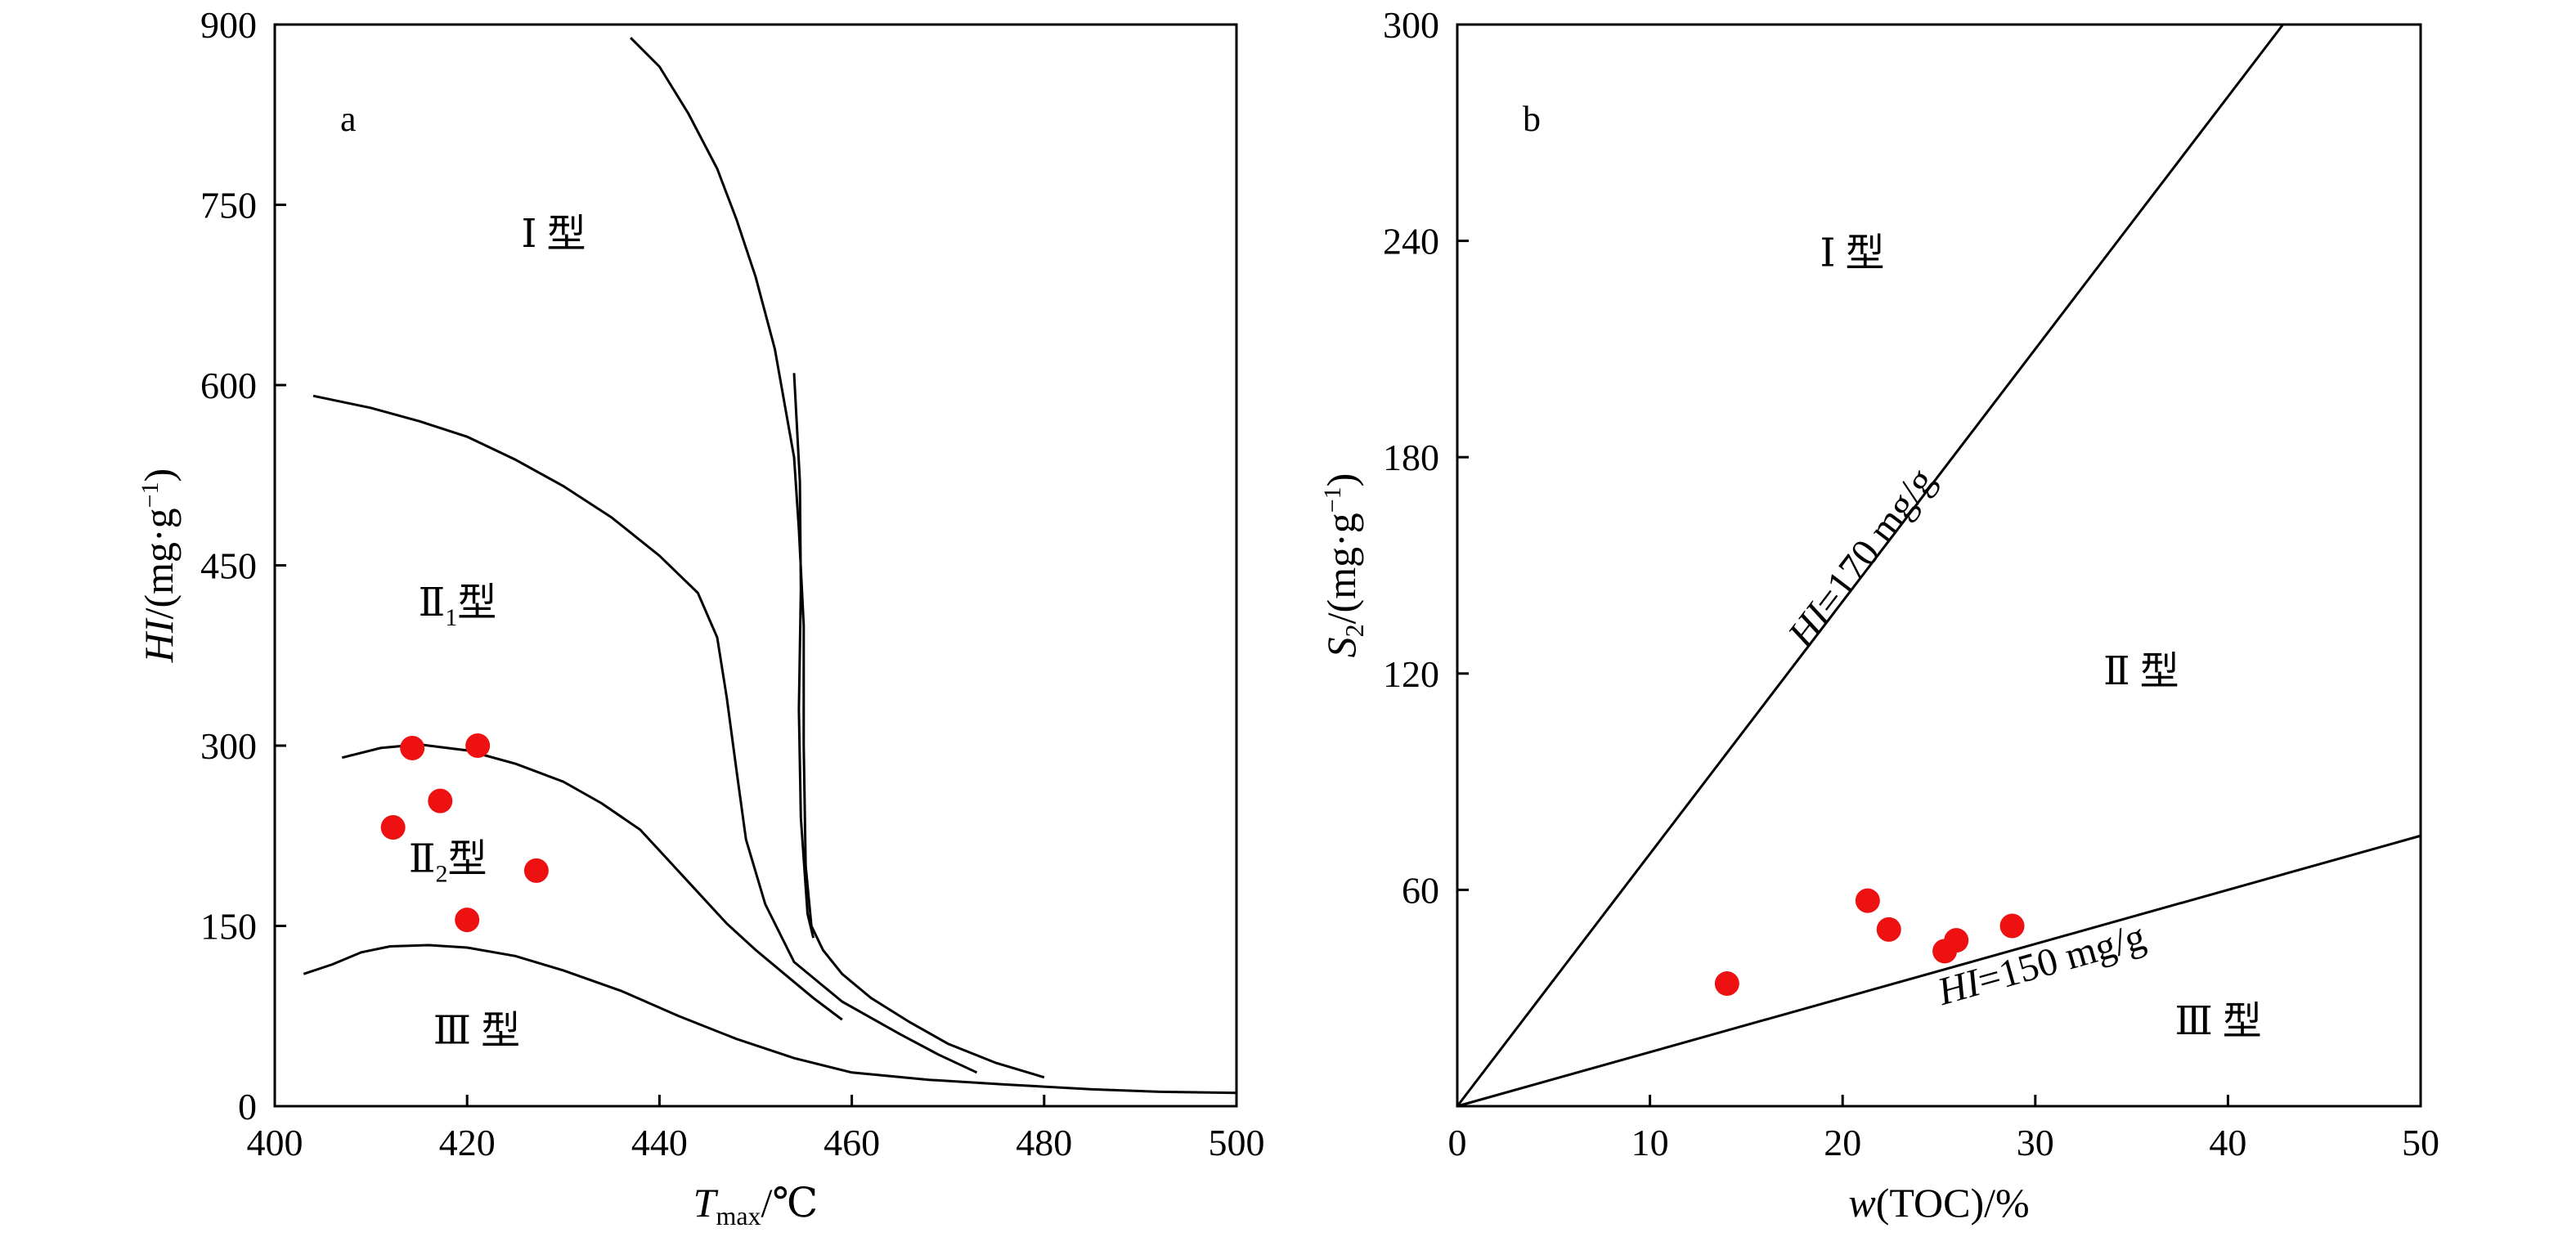  What do you see at coordinates (1458, 1142) in the screenshot?
I see `x-tick-label-b: 0` at bounding box center [1458, 1142].